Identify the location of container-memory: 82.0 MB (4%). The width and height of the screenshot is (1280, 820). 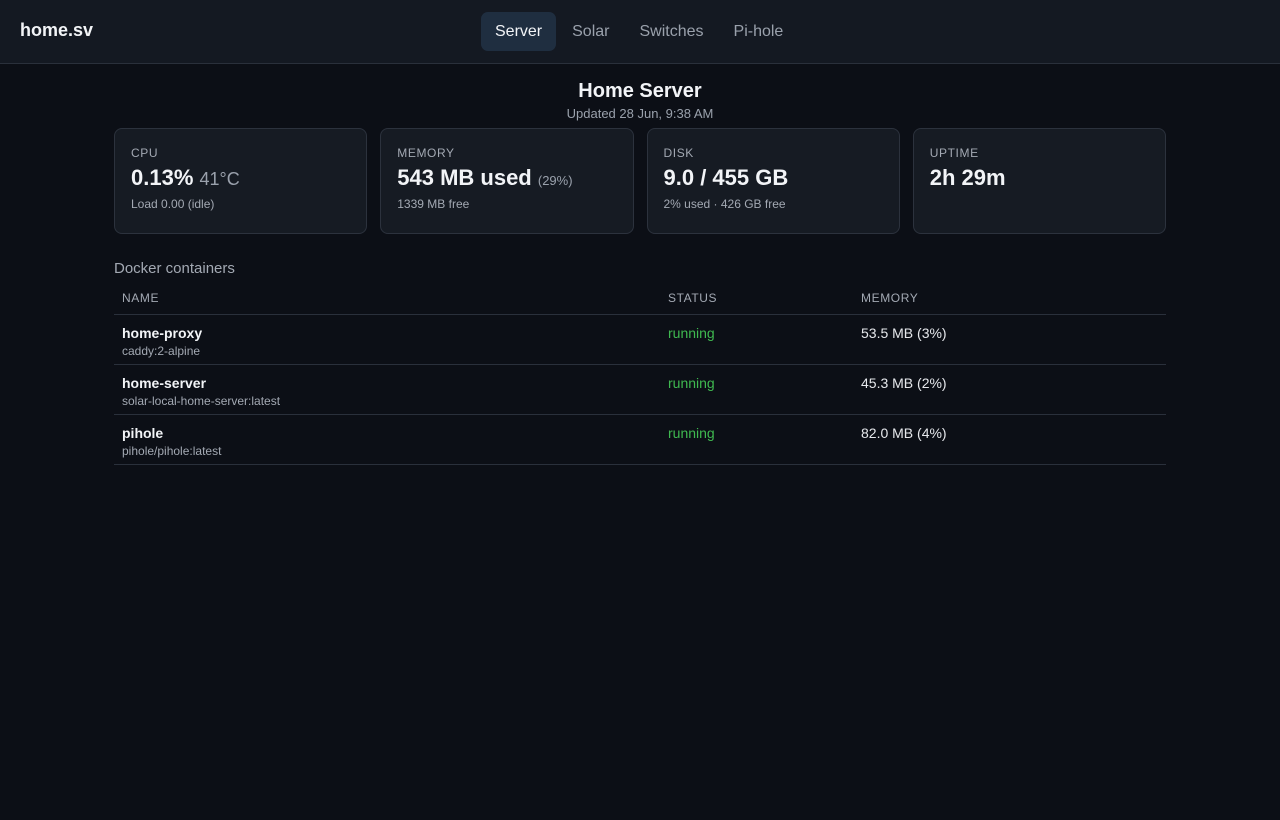
(904, 433).